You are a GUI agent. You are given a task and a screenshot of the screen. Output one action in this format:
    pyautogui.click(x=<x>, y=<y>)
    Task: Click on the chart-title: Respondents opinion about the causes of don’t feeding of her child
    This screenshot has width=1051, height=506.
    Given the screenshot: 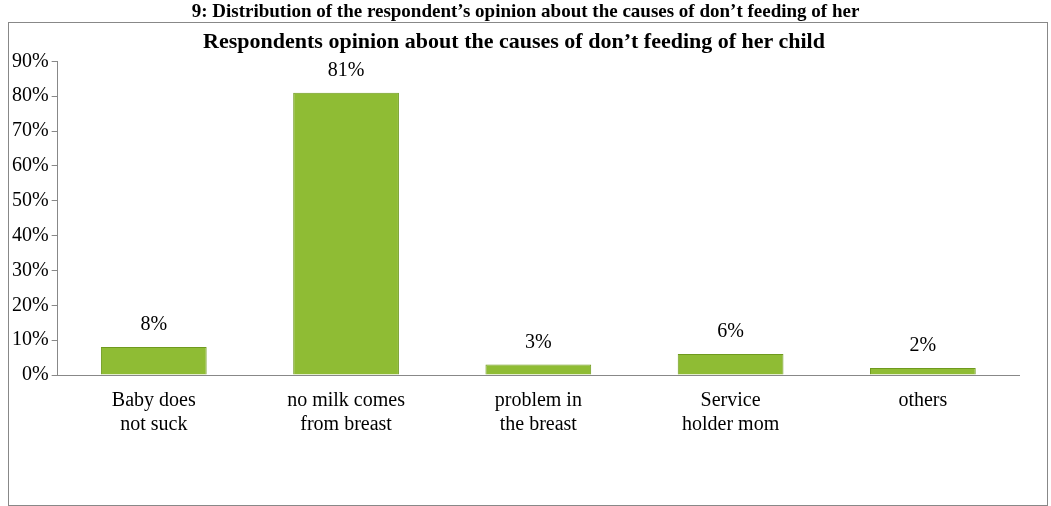 What is the action you would take?
    pyautogui.click(x=514, y=40)
    